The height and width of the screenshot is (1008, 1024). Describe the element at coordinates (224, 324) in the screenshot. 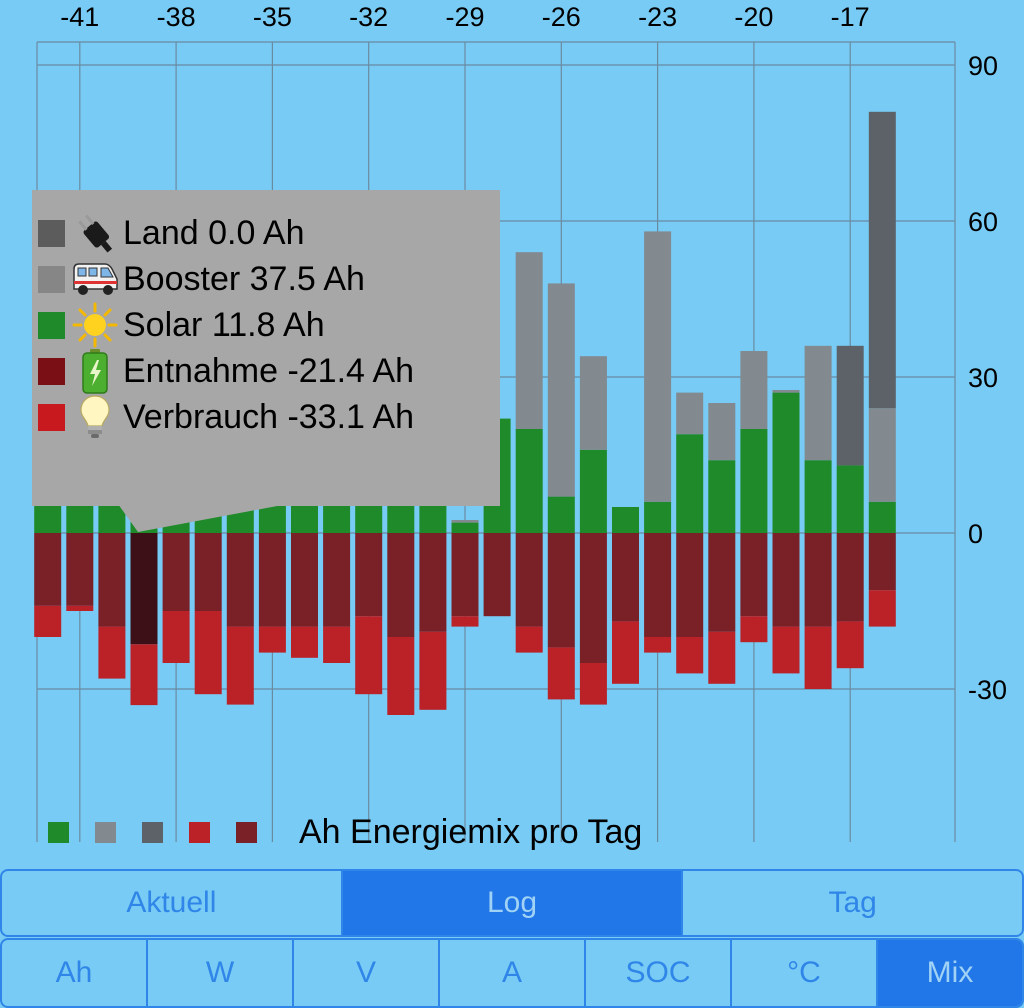

I see `tooltip-label-solar: Solar 11.8 Ah` at that location.